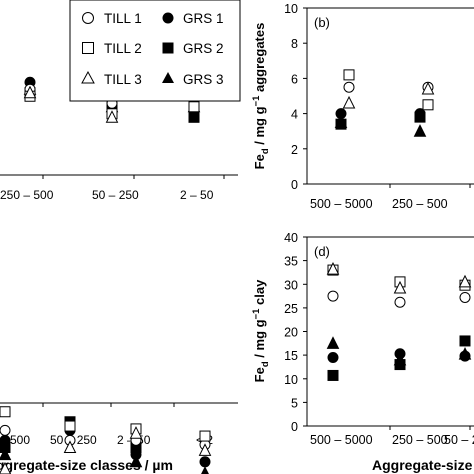 This screenshot has width=474, height=474. What do you see at coordinates (291, 9) in the screenshot?
I see `panel-b-ytick-label: 10` at bounding box center [291, 9].